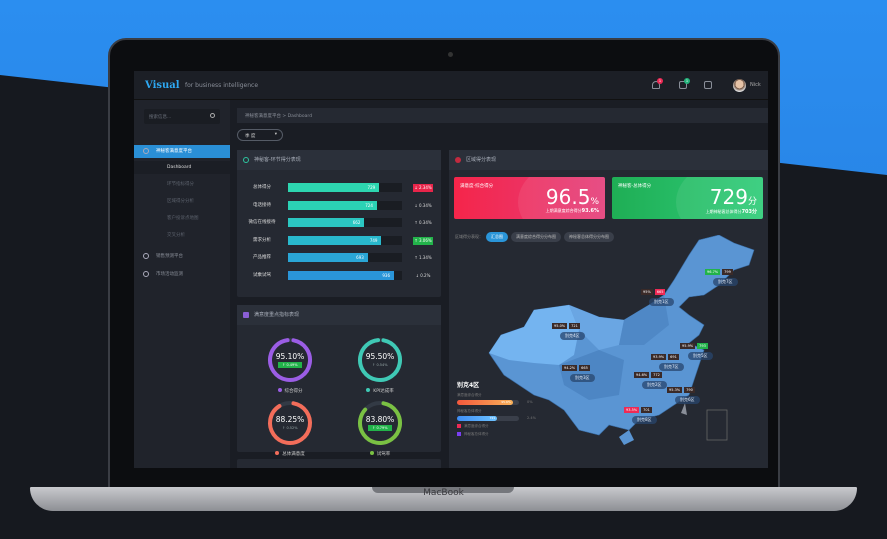  What do you see at coordinates (731, 211) in the screenshot?
I see `card-sub: 上期神秘客总体得分703分` at bounding box center [731, 211].